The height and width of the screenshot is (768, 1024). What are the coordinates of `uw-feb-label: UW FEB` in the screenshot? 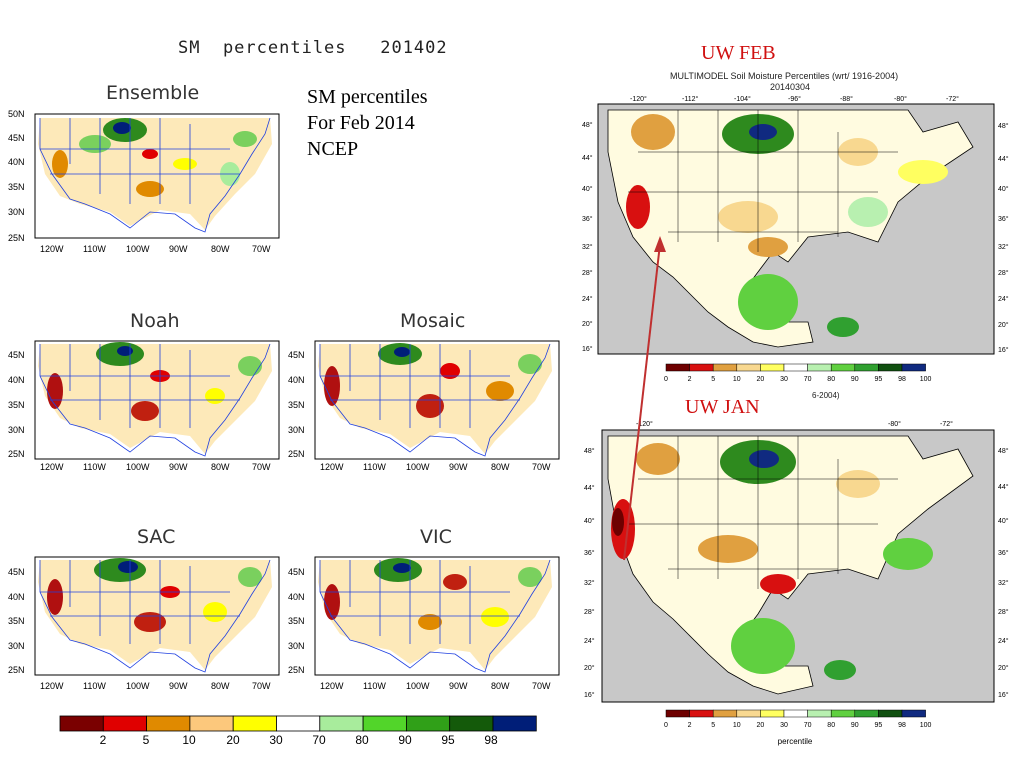 It's located at (738, 53).